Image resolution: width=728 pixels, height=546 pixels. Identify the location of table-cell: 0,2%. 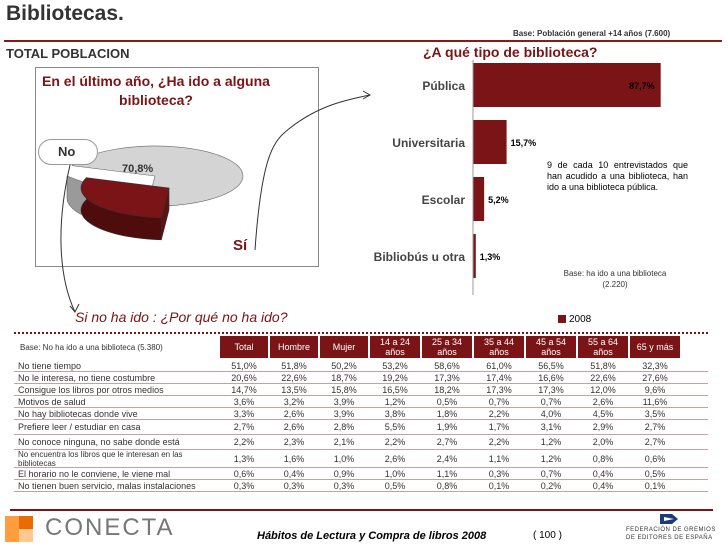
(551, 486).